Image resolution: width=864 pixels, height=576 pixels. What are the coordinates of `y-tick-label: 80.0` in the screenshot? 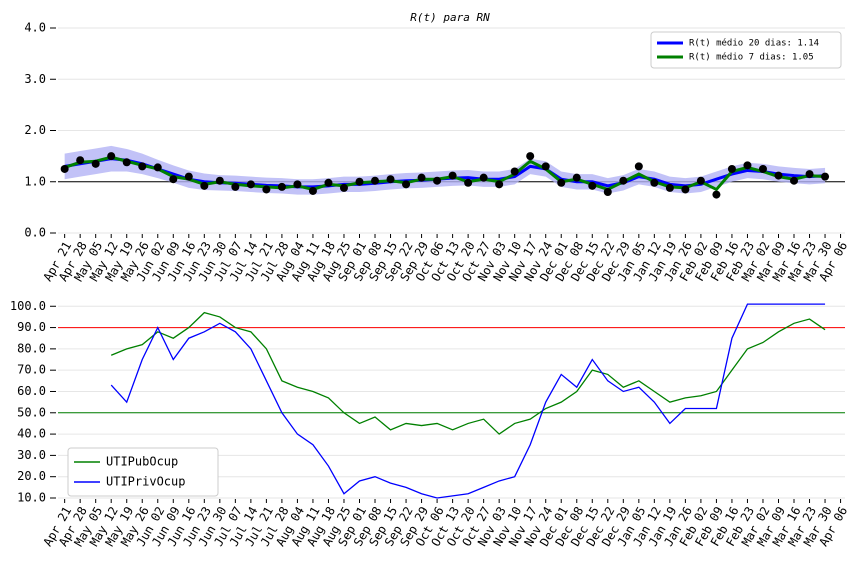 It's located at (31, 348).